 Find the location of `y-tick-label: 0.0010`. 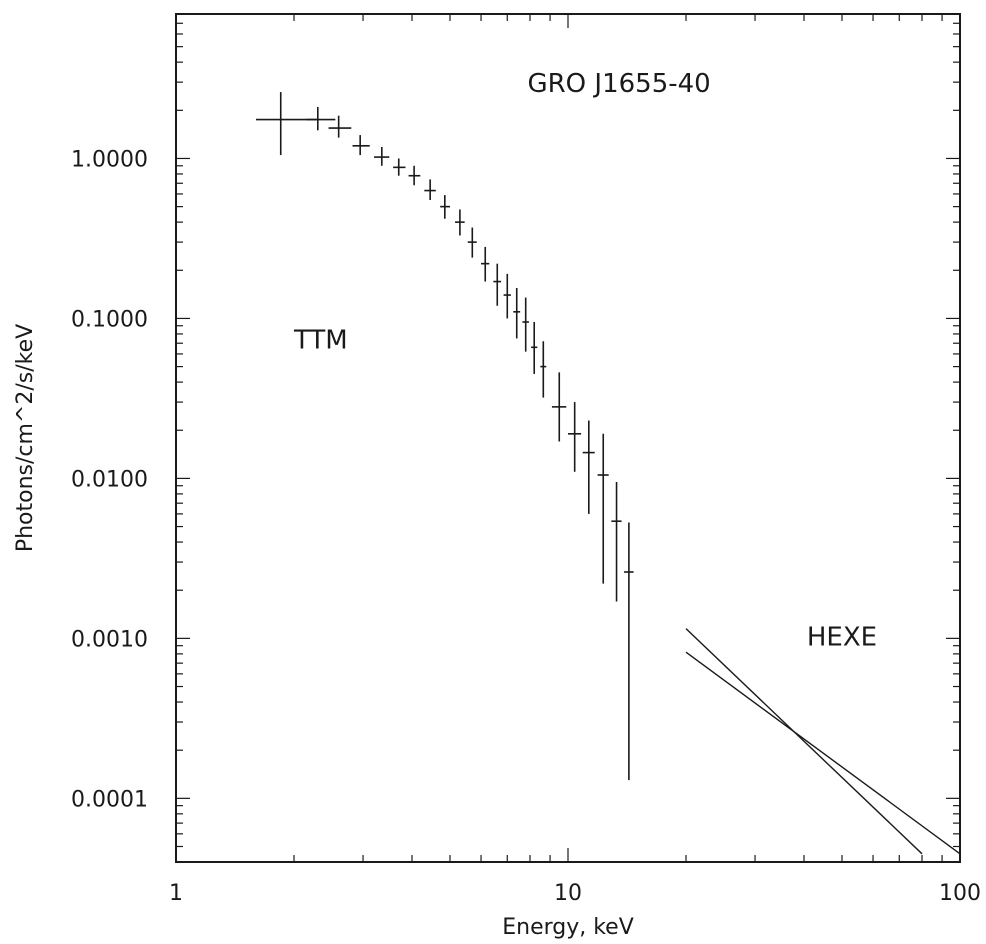

y-tick-label: 0.0010 is located at coordinates (109, 639).